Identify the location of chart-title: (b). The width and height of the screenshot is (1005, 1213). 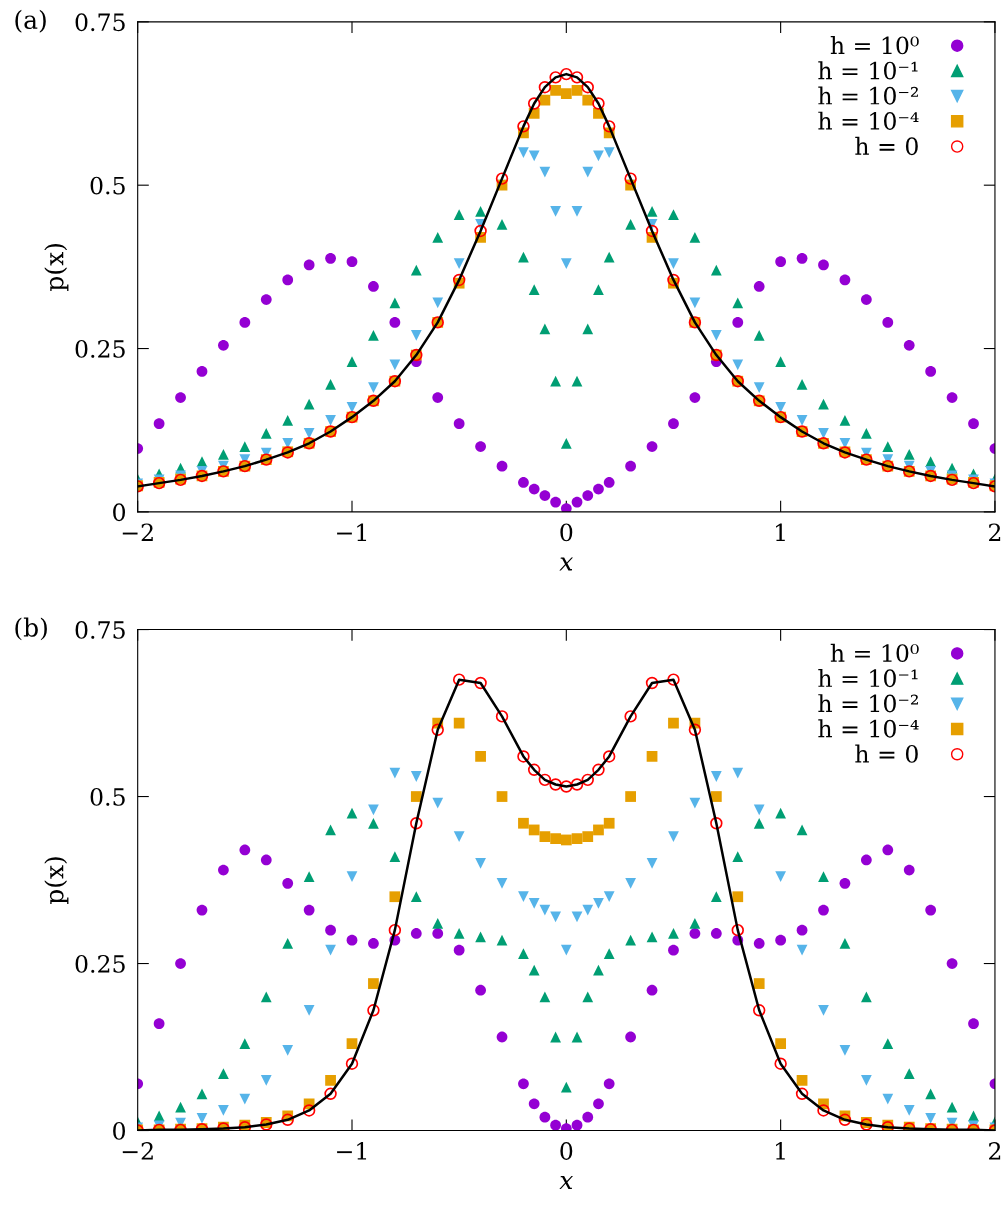
(31, 629).